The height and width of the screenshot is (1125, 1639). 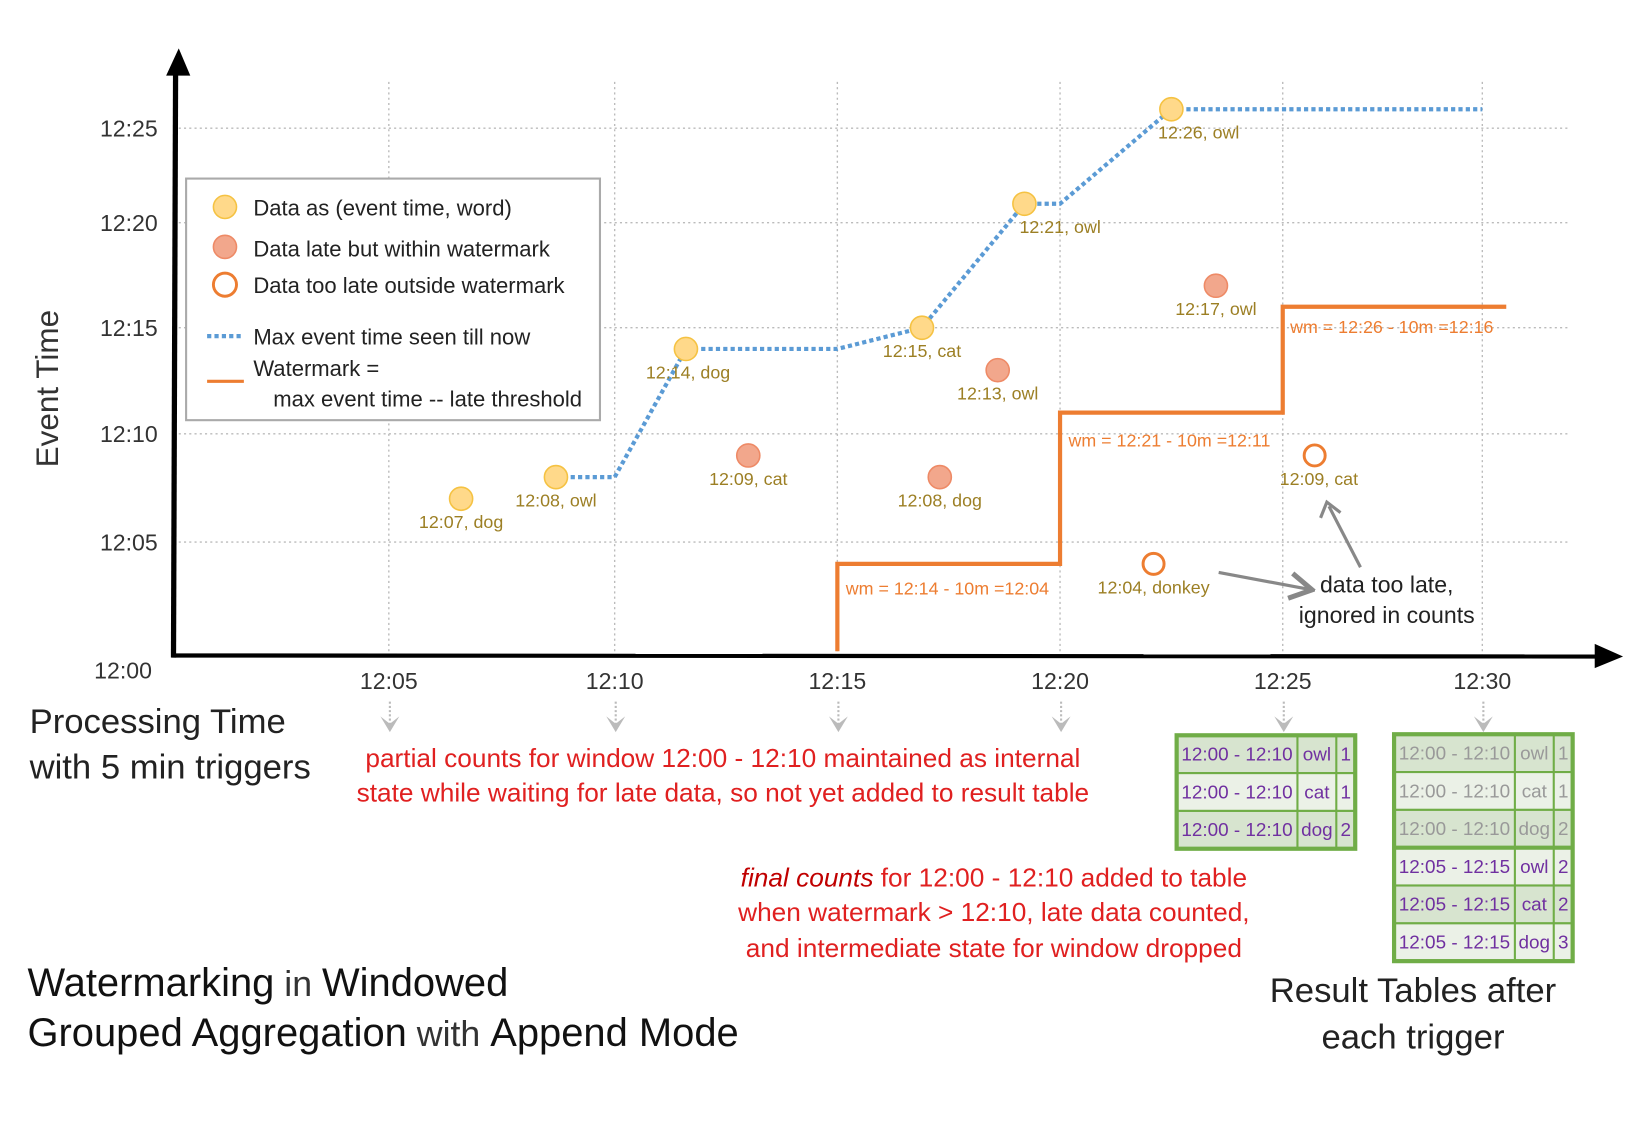 I want to click on watermark-label-2: wm = 12:21 - 10m =12:11, so click(x=1168, y=440).